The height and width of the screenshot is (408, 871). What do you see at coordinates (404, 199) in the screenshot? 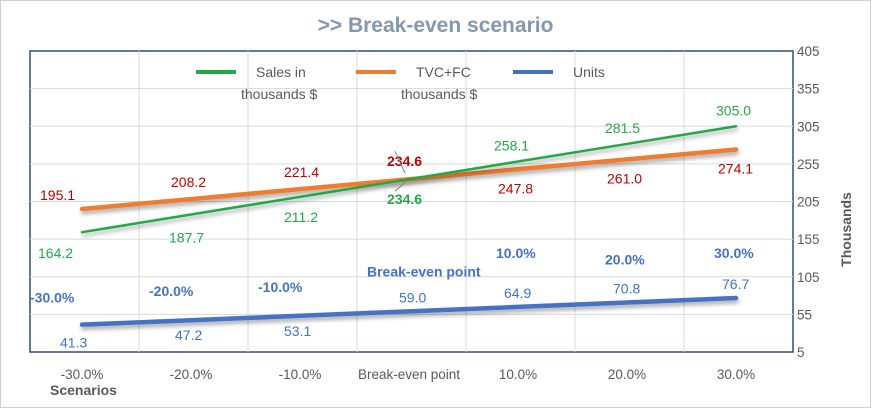
I see `sales-data-label: 234.6` at bounding box center [404, 199].